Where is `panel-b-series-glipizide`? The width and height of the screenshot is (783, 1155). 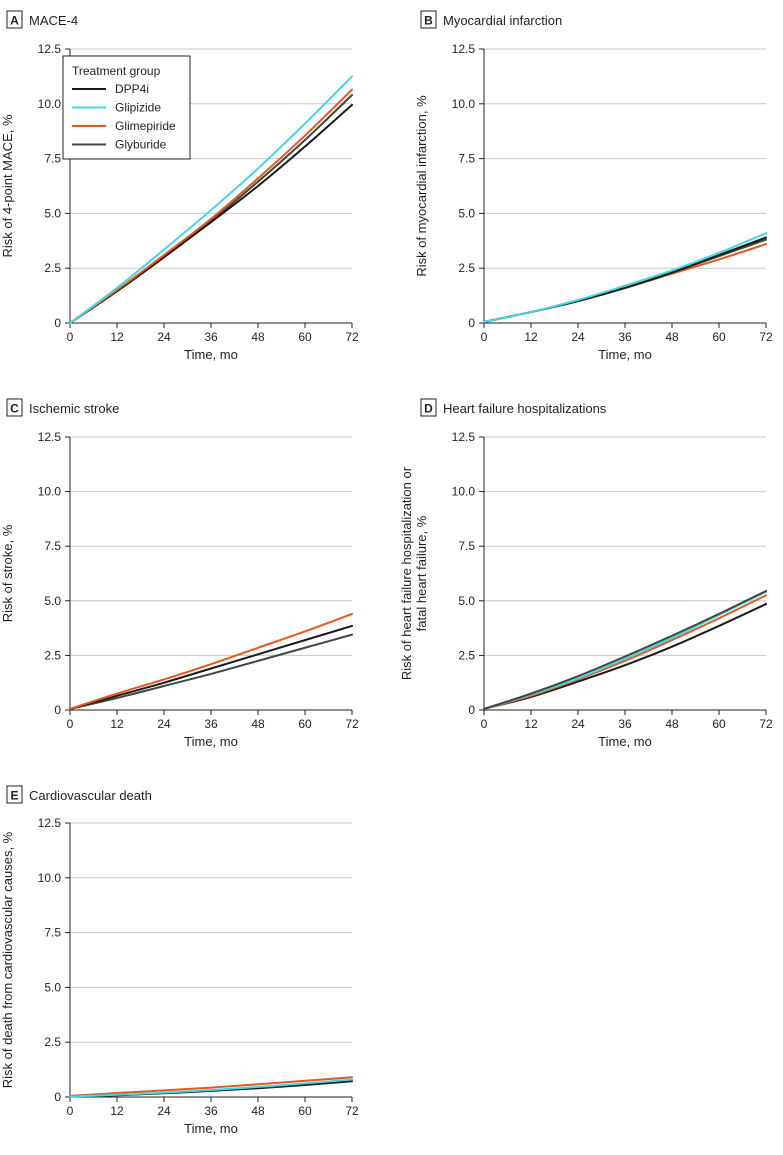 panel-b-series-glipizide is located at coordinates (625, 277).